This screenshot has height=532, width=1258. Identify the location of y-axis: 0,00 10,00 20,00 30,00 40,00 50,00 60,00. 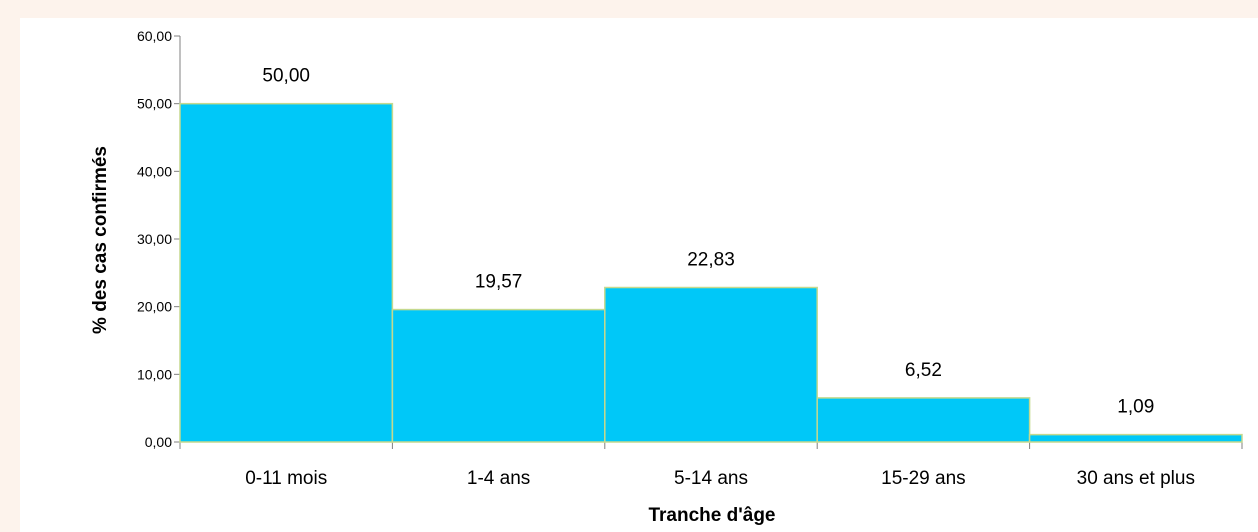
(159, 239).